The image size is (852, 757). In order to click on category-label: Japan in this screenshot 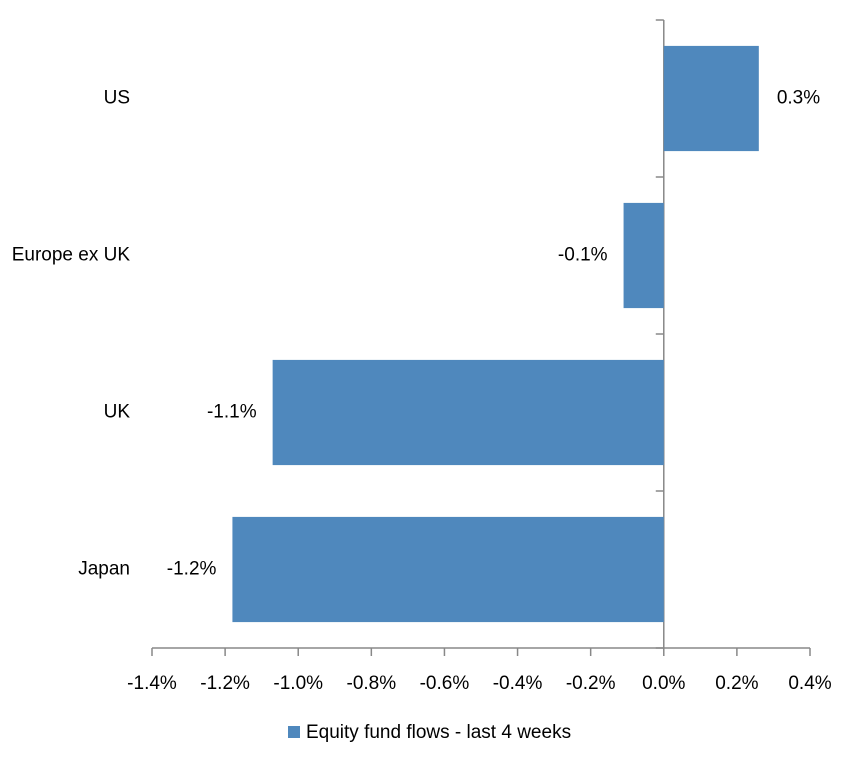, I will do `click(104, 569)`.